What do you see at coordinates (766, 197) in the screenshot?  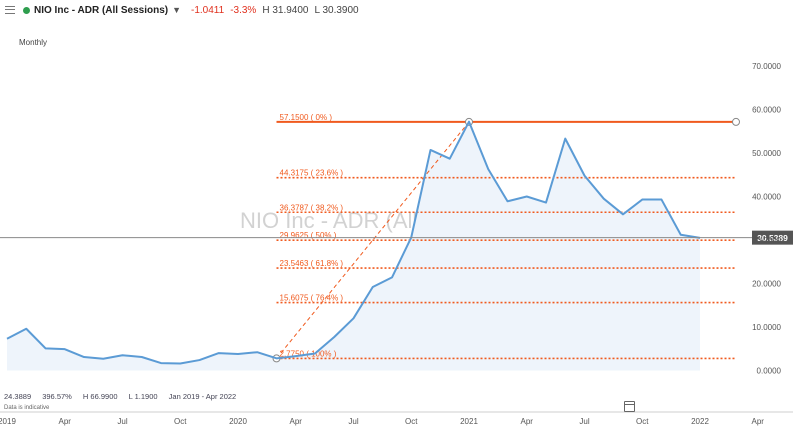 I see `y-tick-label: 40.0000` at bounding box center [766, 197].